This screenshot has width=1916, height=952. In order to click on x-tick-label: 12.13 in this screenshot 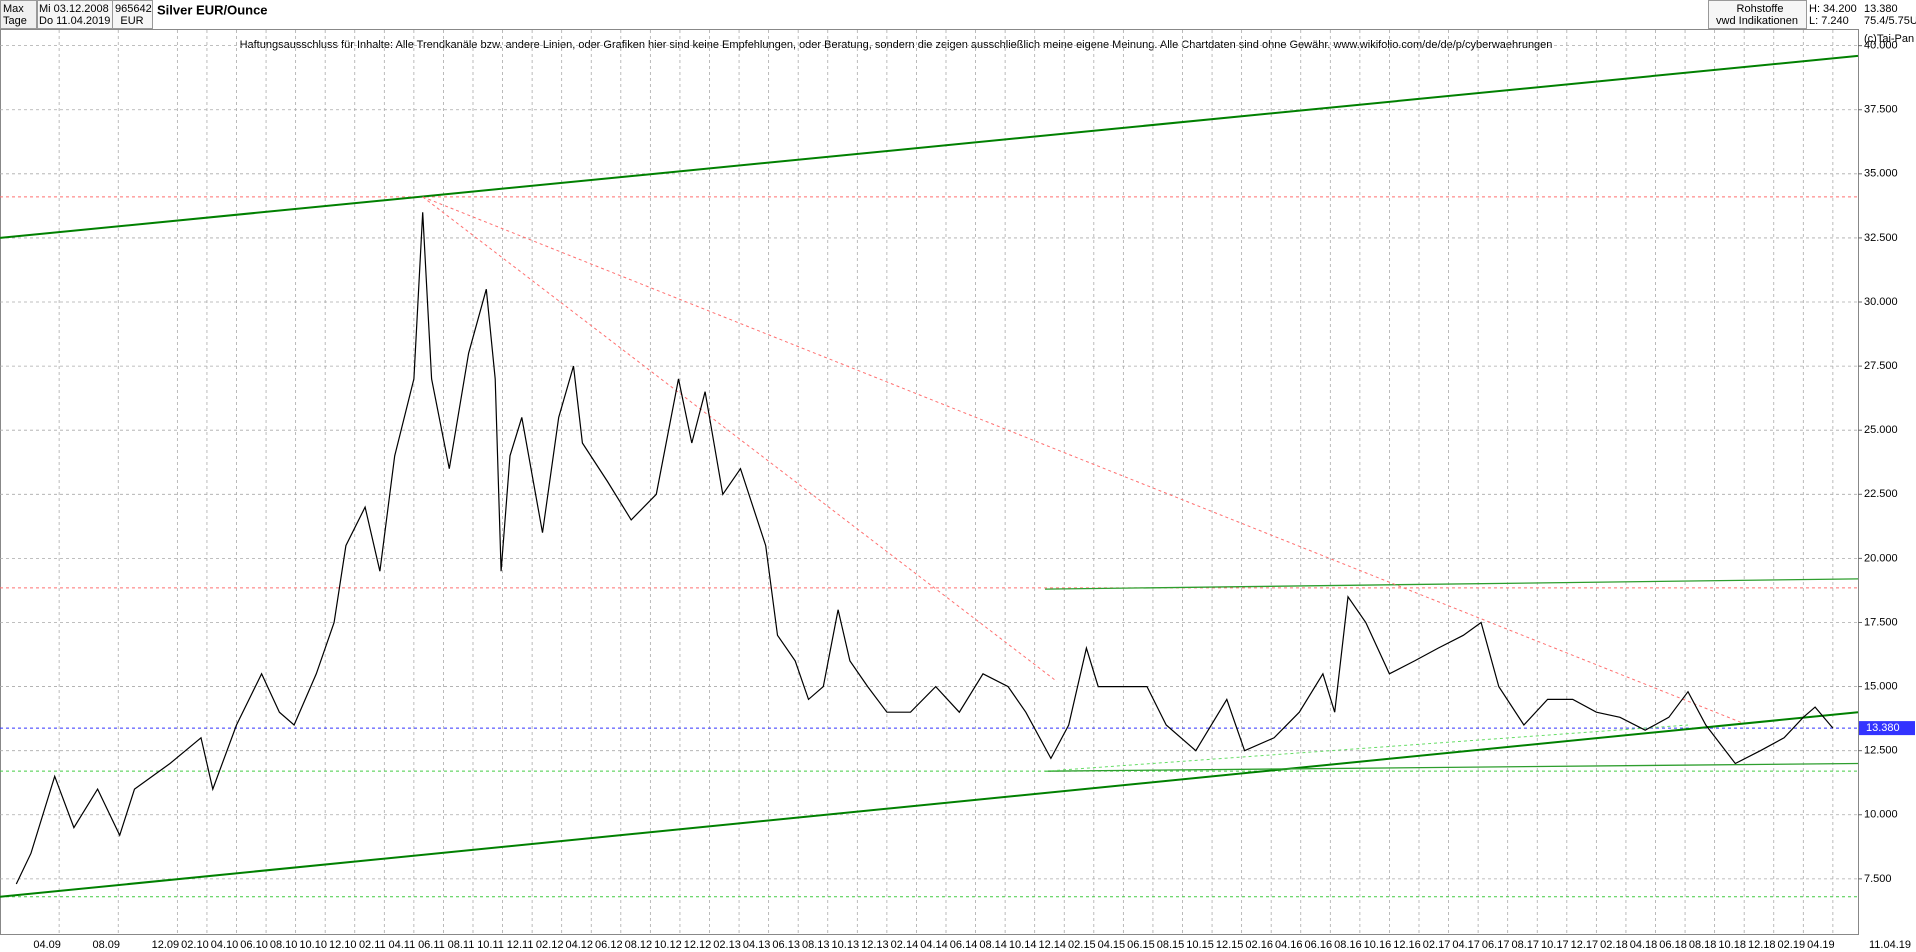, I will do `click(875, 945)`.